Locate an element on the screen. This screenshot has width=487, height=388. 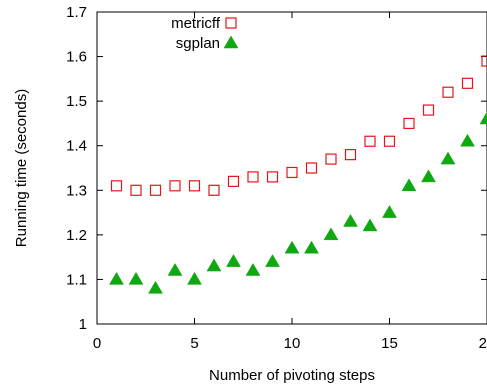
y-tick-label: 1.4 is located at coordinates (76, 146).